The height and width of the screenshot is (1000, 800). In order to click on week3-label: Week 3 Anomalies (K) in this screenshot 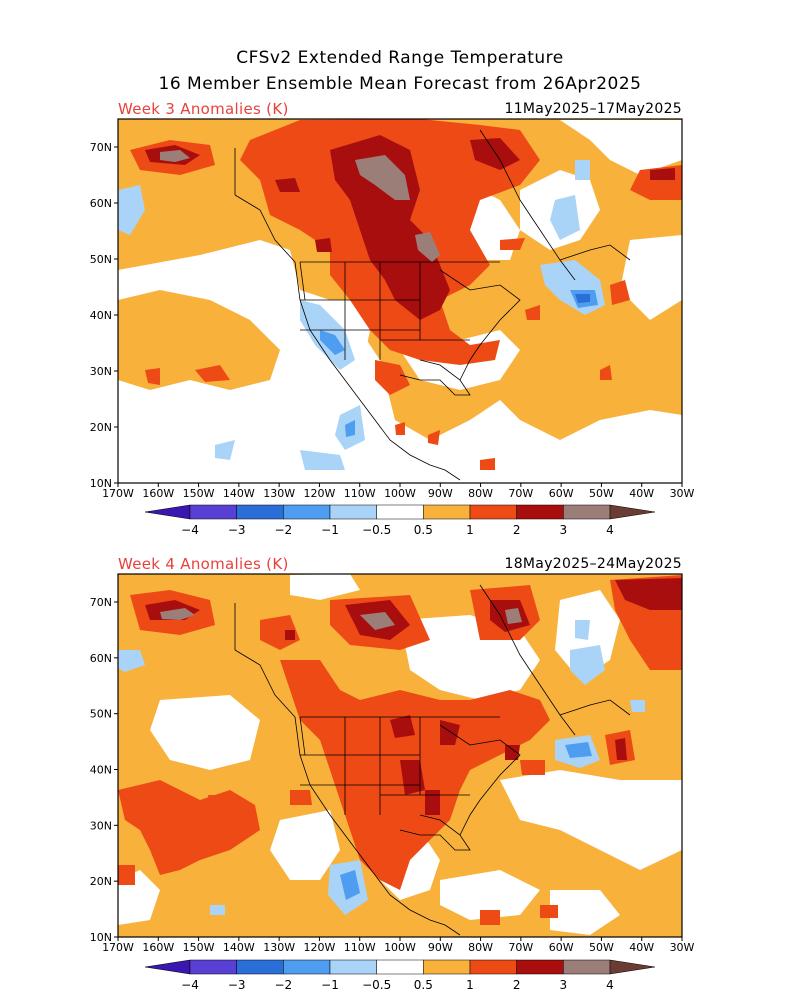, I will do `click(203, 109)`.